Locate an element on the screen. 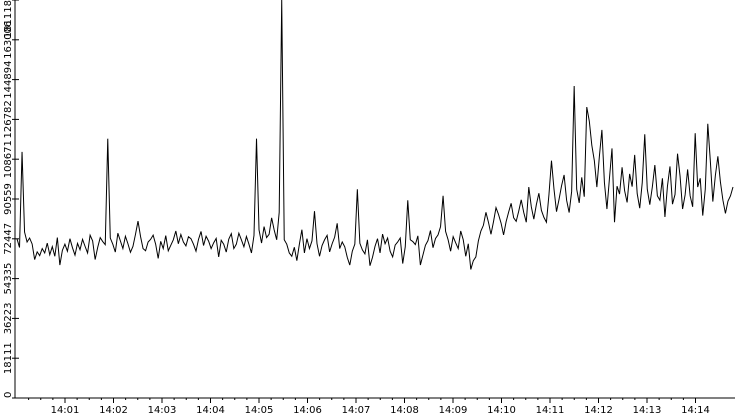 Image resolution: width=735 pixels, height=420 pixels. x-tick-label: 14:01 is located at coordinates (65, 410).